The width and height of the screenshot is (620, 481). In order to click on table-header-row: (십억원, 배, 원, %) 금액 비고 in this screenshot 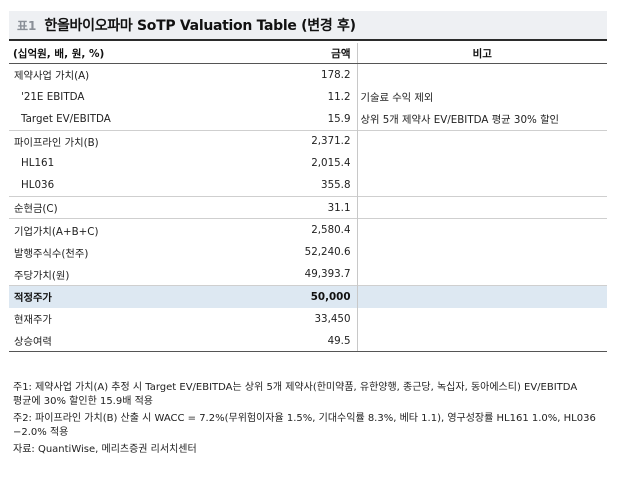, I will do `click(308, 53)`.